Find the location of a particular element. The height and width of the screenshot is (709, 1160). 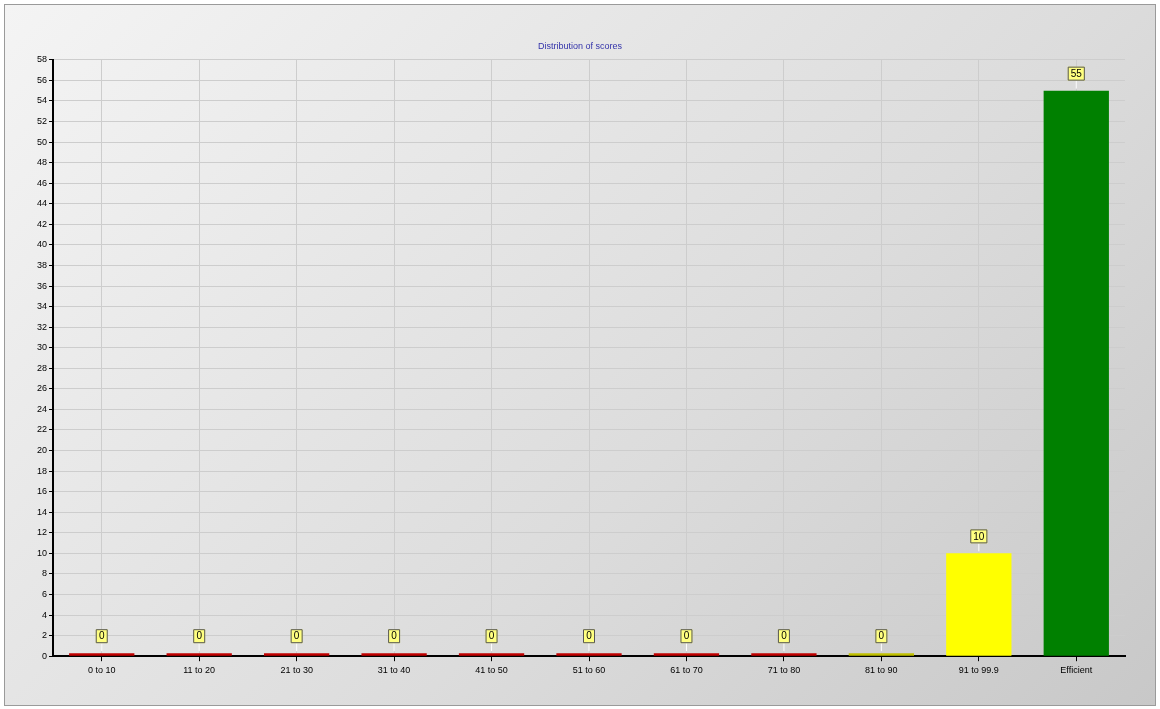

chart-title: Distribution of scores is located at coordinates (580, 45).